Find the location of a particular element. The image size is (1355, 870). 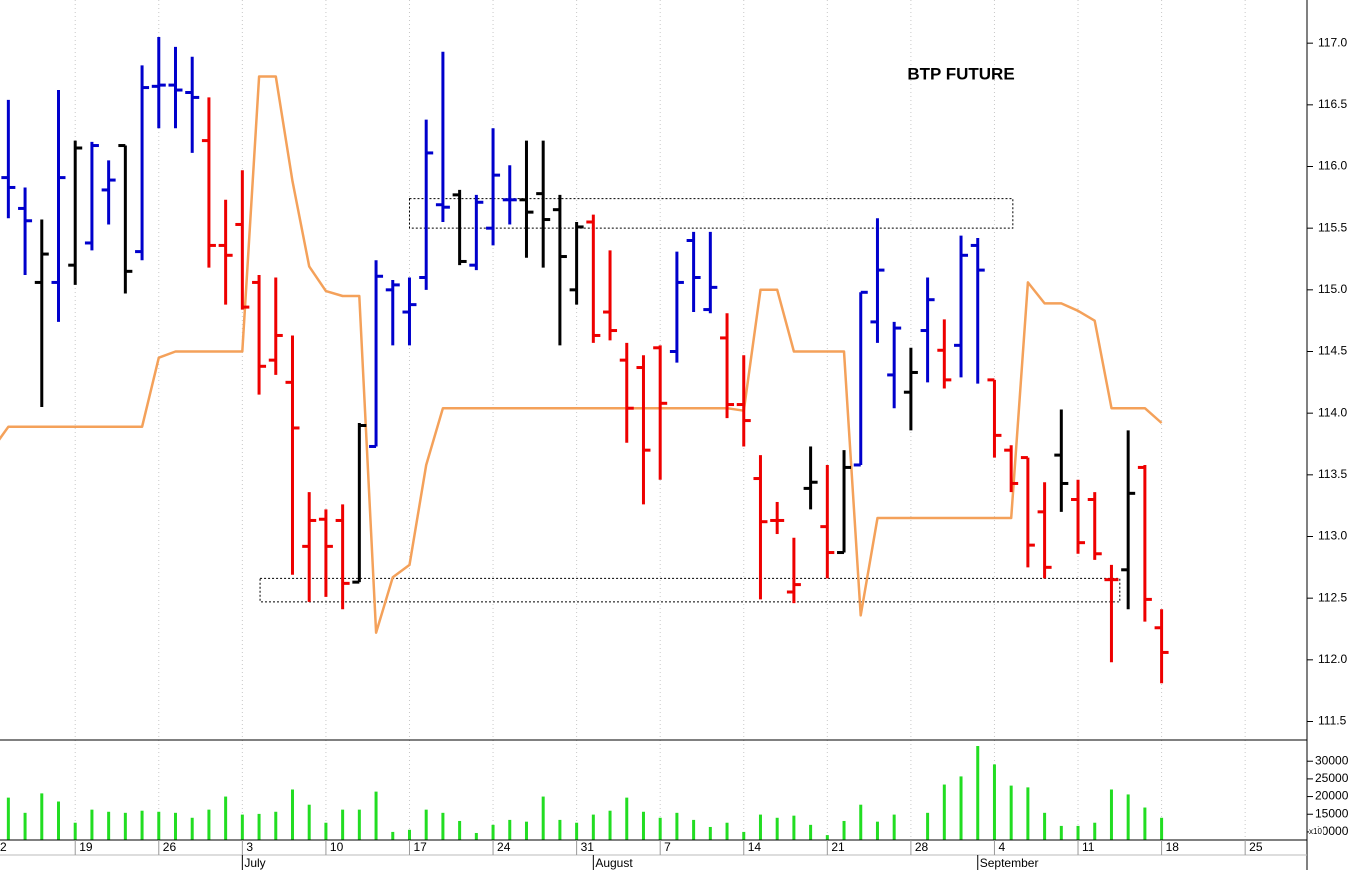

x-tick-label: 10 is located at coordinates (337, 847).